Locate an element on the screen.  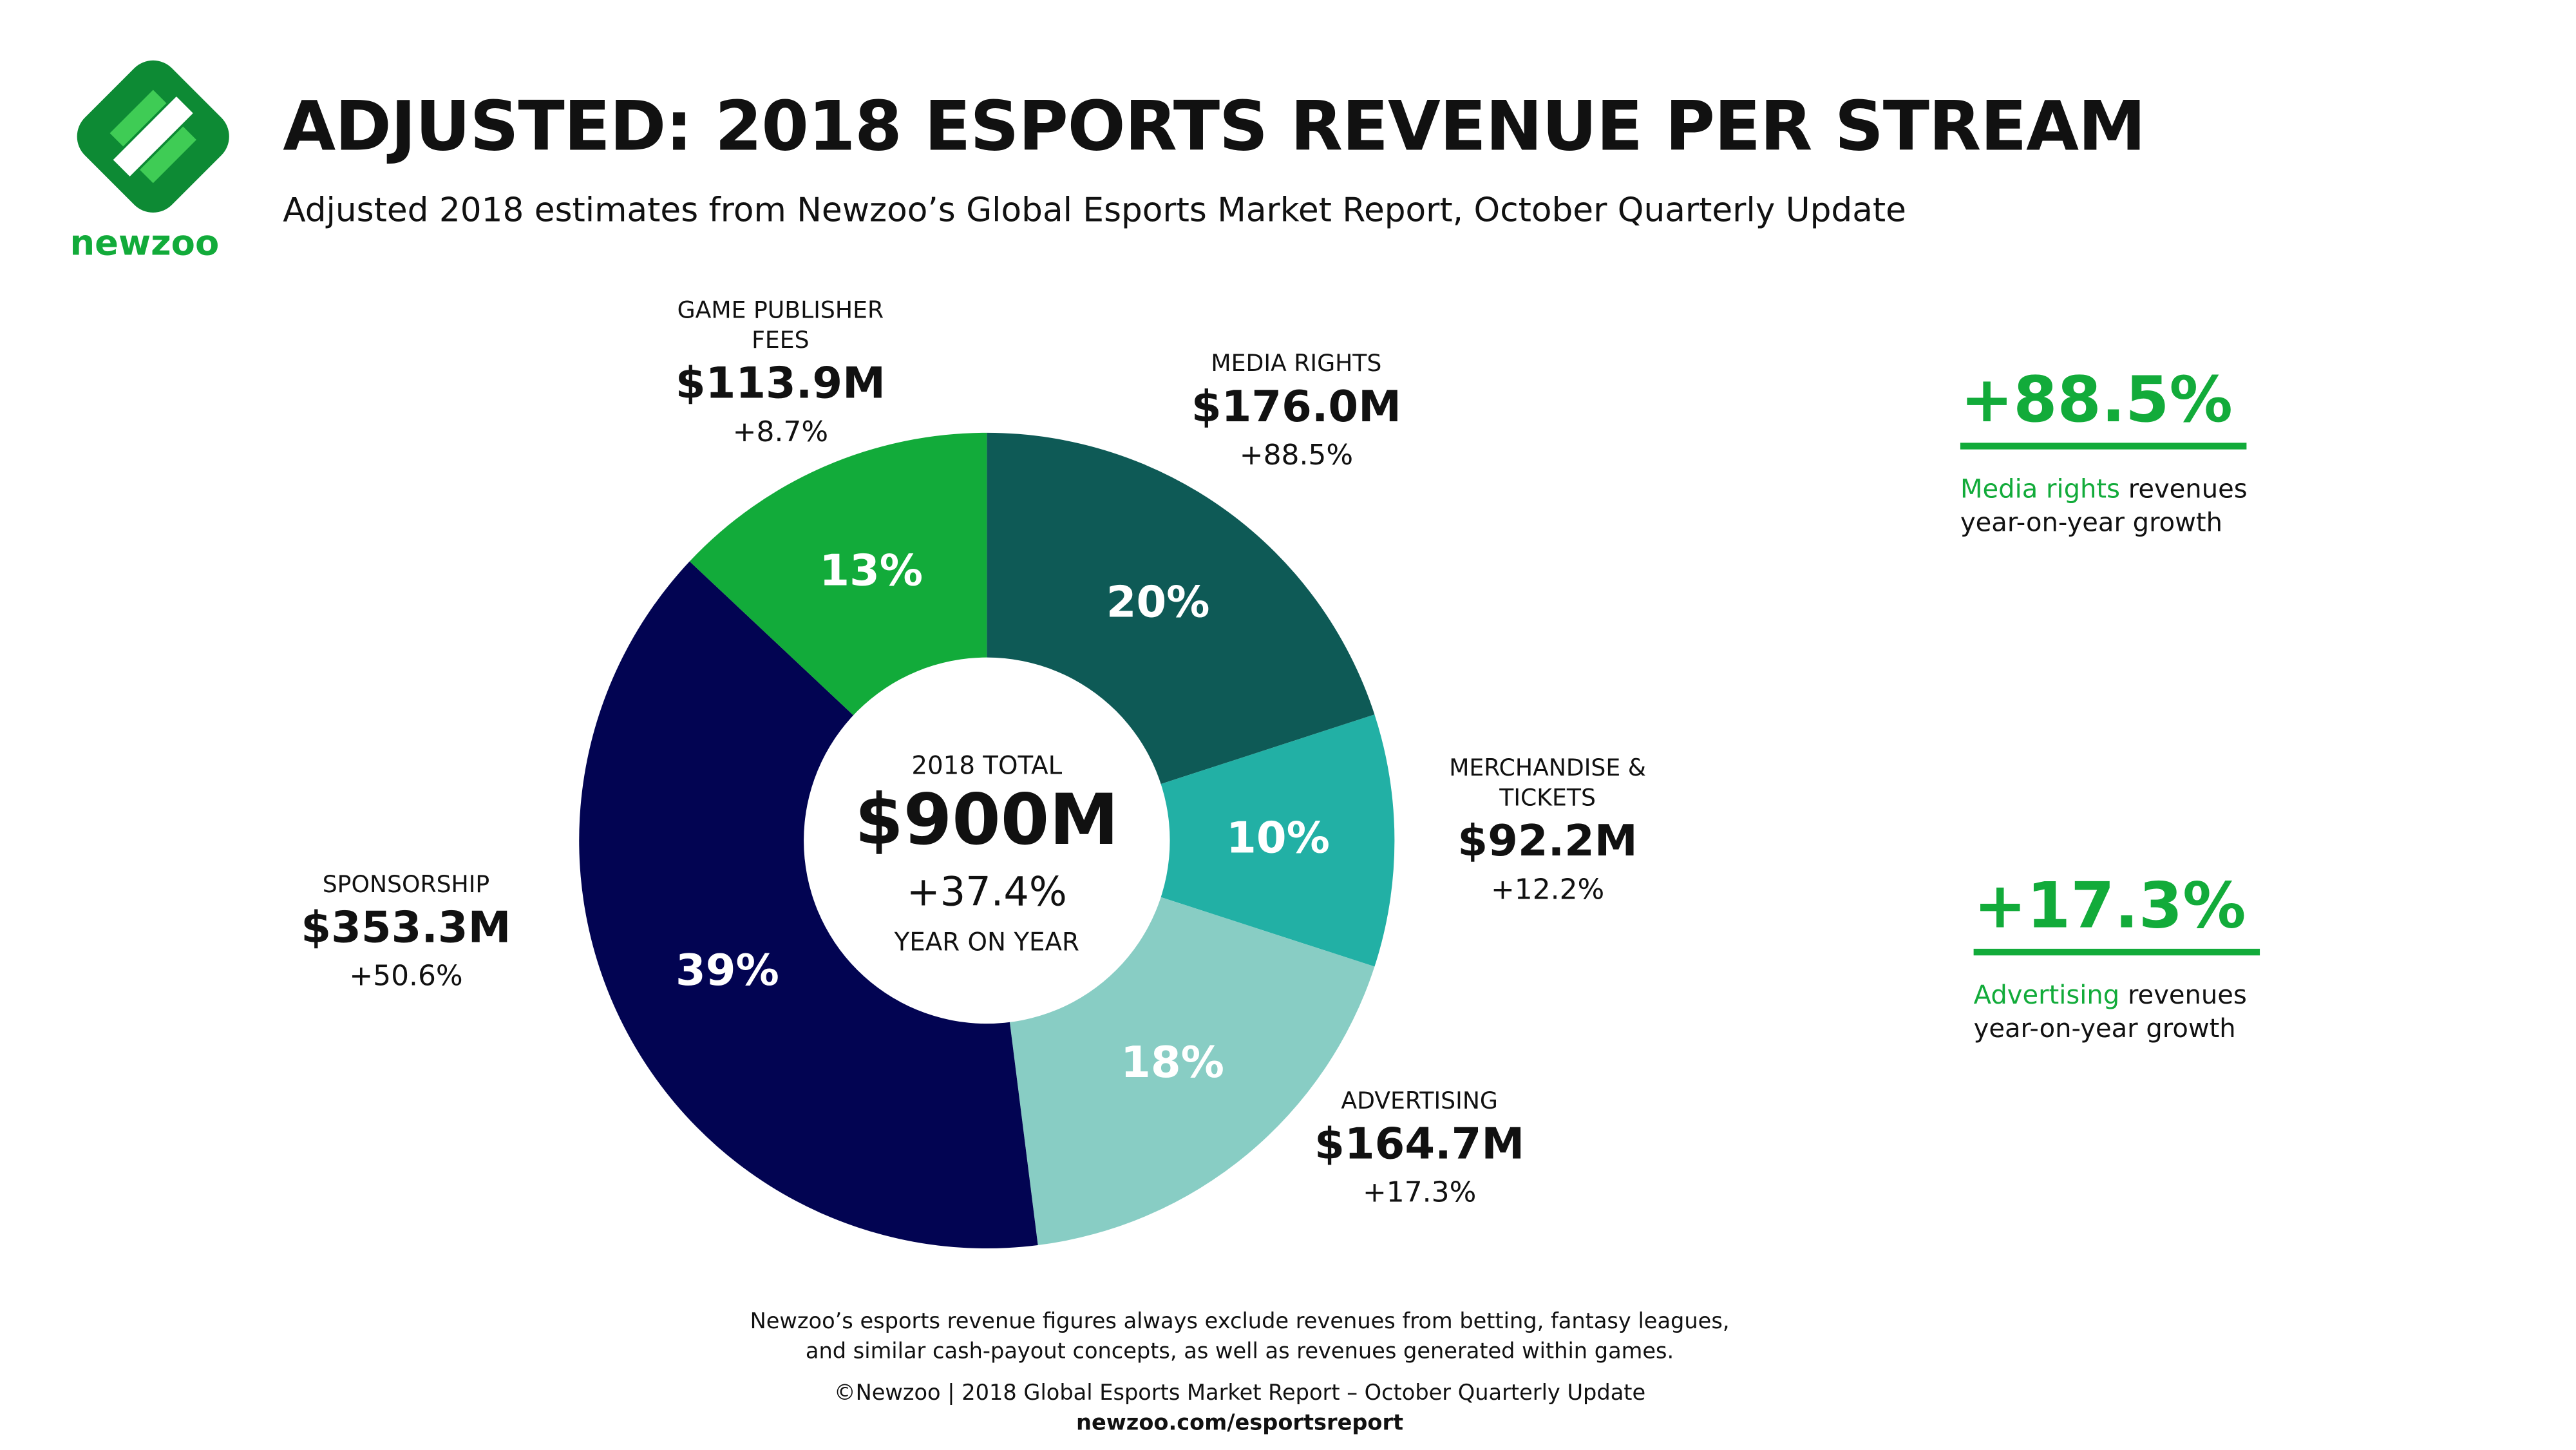
callout-value: +88.5% is located at coordinates (2097, 400).